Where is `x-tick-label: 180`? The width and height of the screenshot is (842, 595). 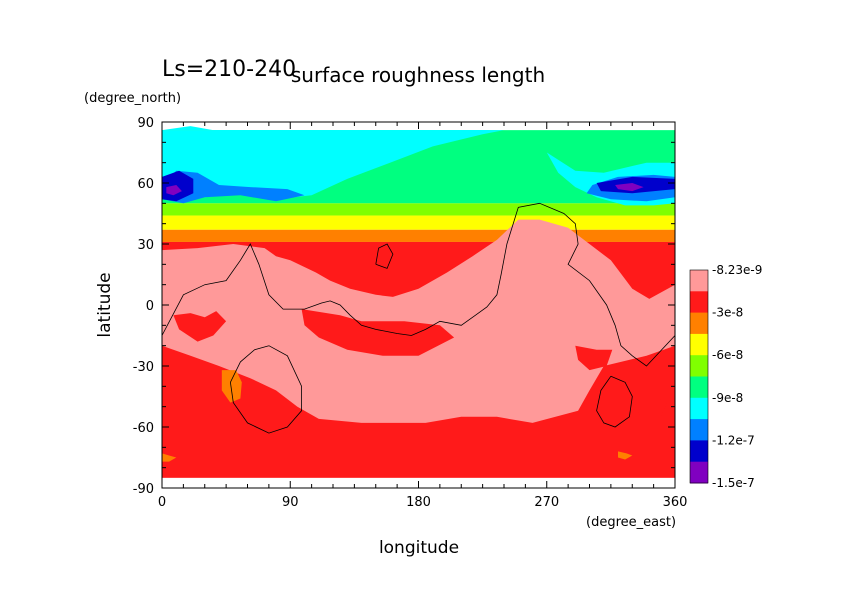
x-tick-label: 180 is located at coordinates (418, 502).